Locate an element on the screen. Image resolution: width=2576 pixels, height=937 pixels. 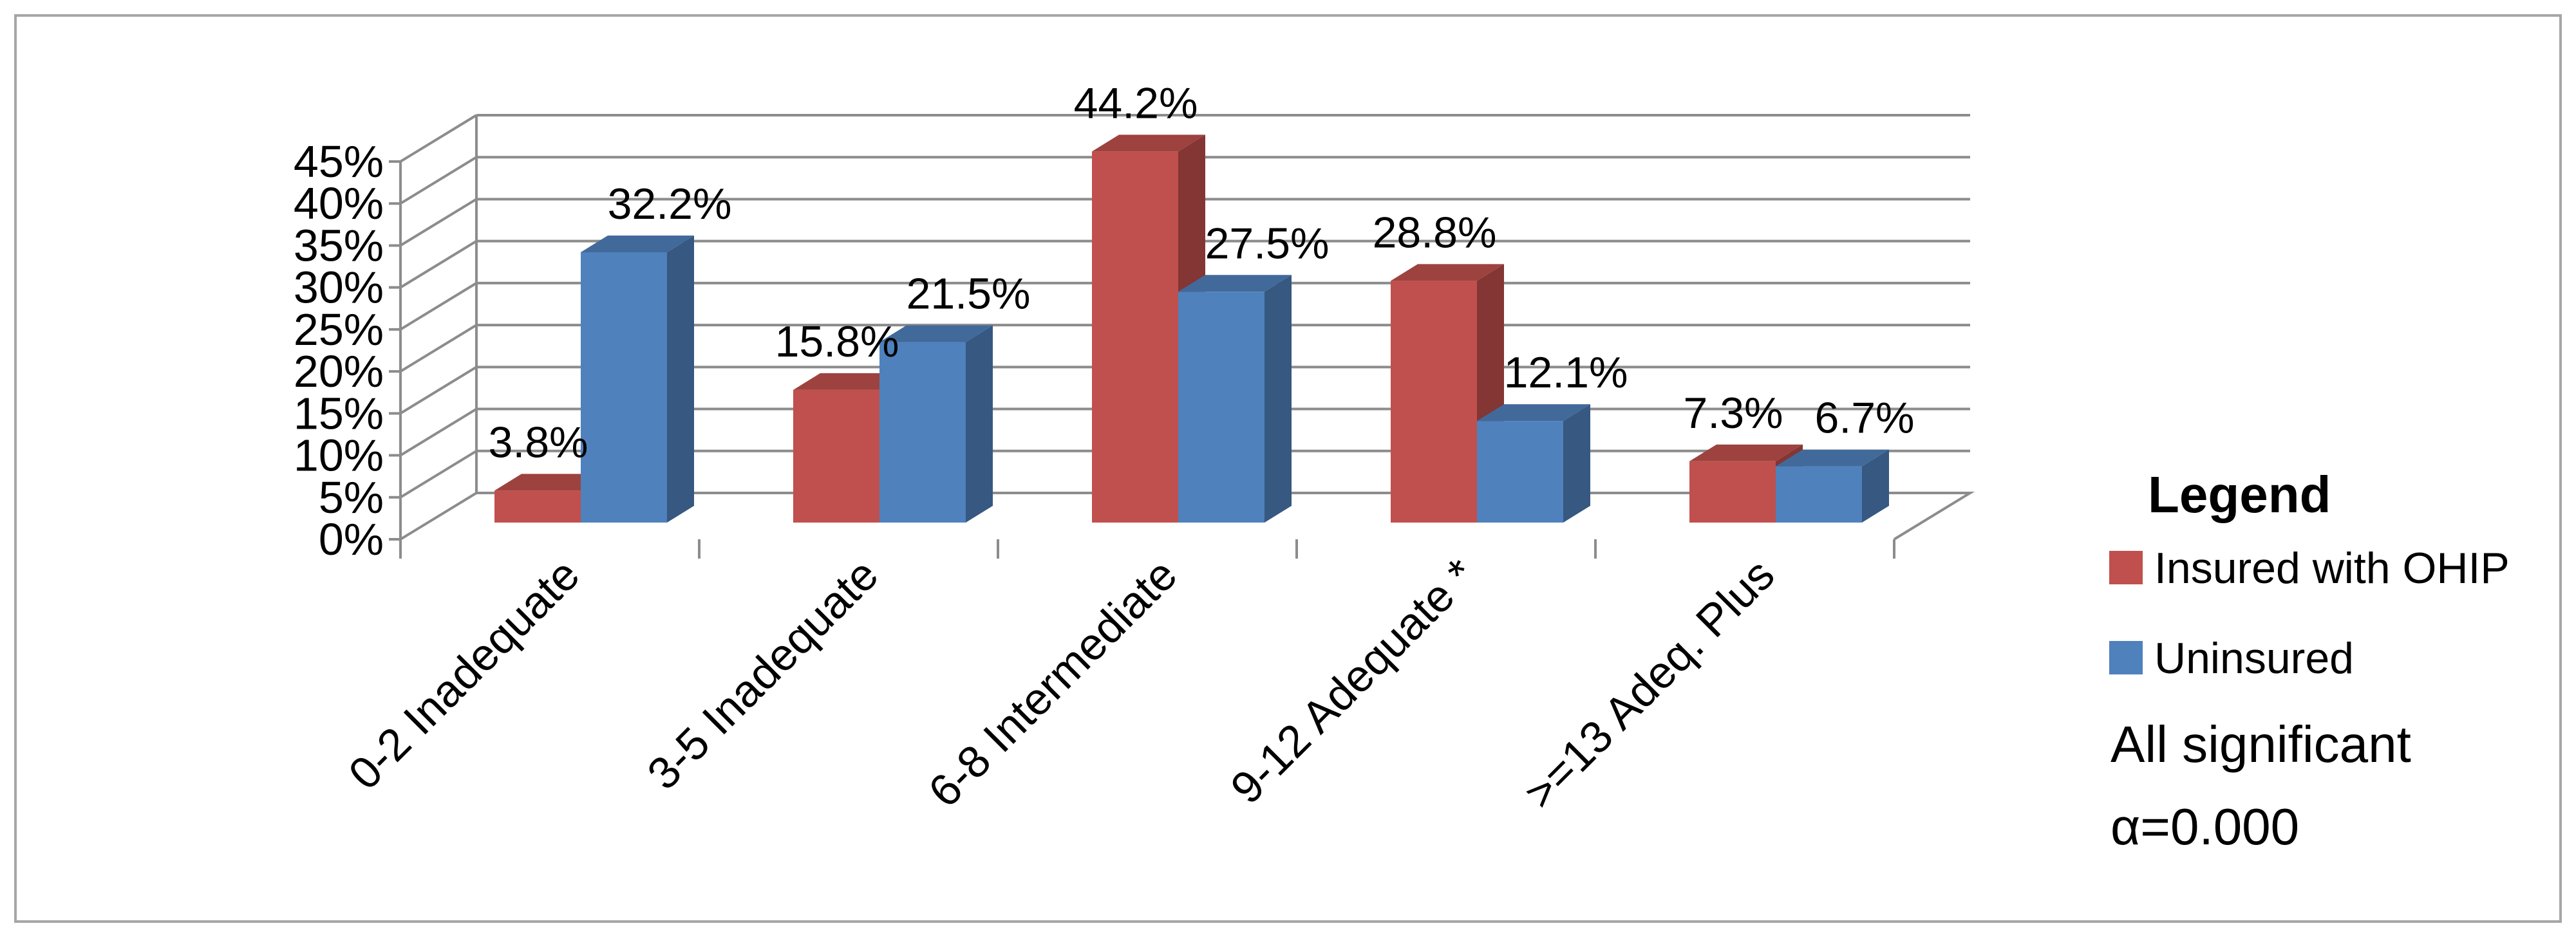
category-label: >=13 Adeq. Plus is located at coordinates (1648, 684).